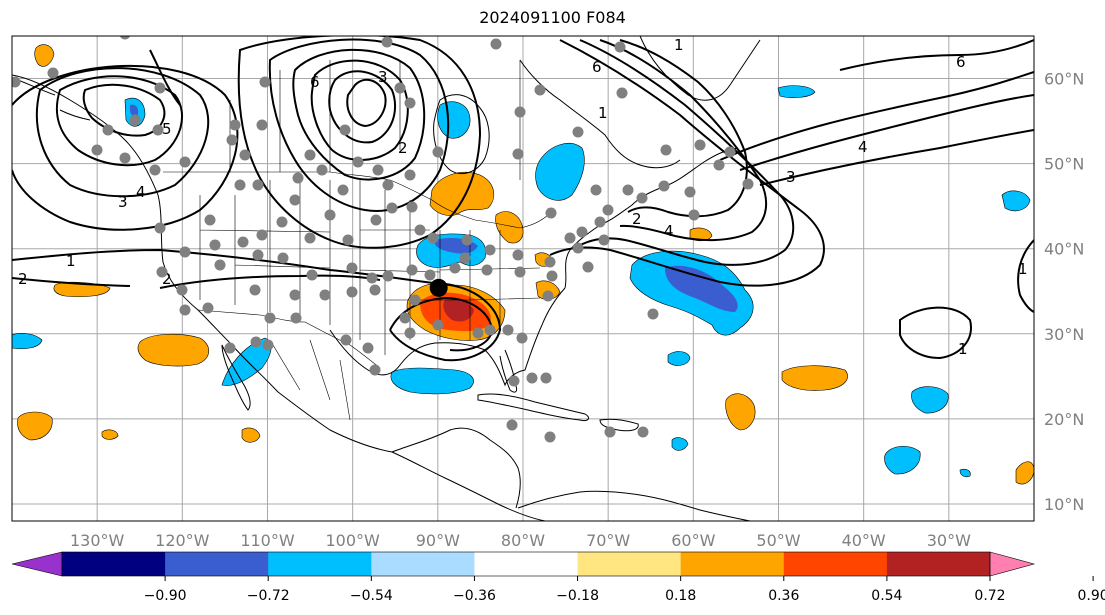  What do you see at coordinates (251, 435) in the screenshot?
I see `orange-region-mexico-west` at bounding box center [251, 435].